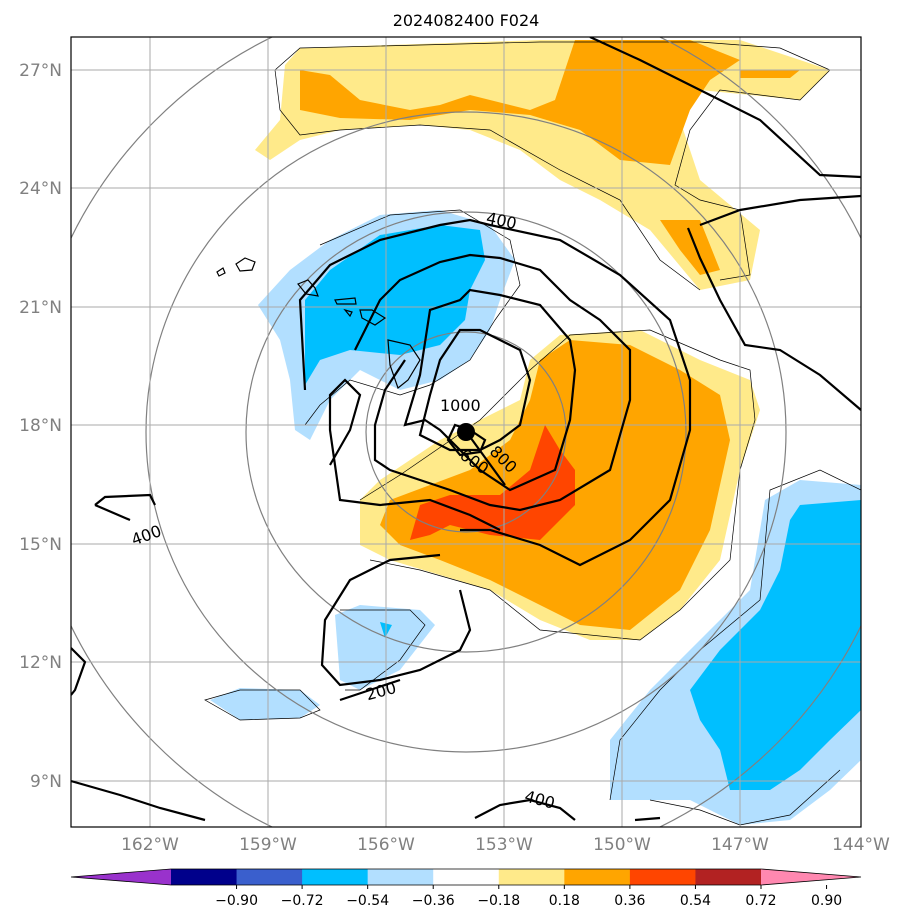 Image resolution: width=905 pixels, height=924 pixels. What do you see at coordinates (629, 901) in the screenshot?
I see `colorbar-tick-label: 0.36` at bounding box center [629, 901].